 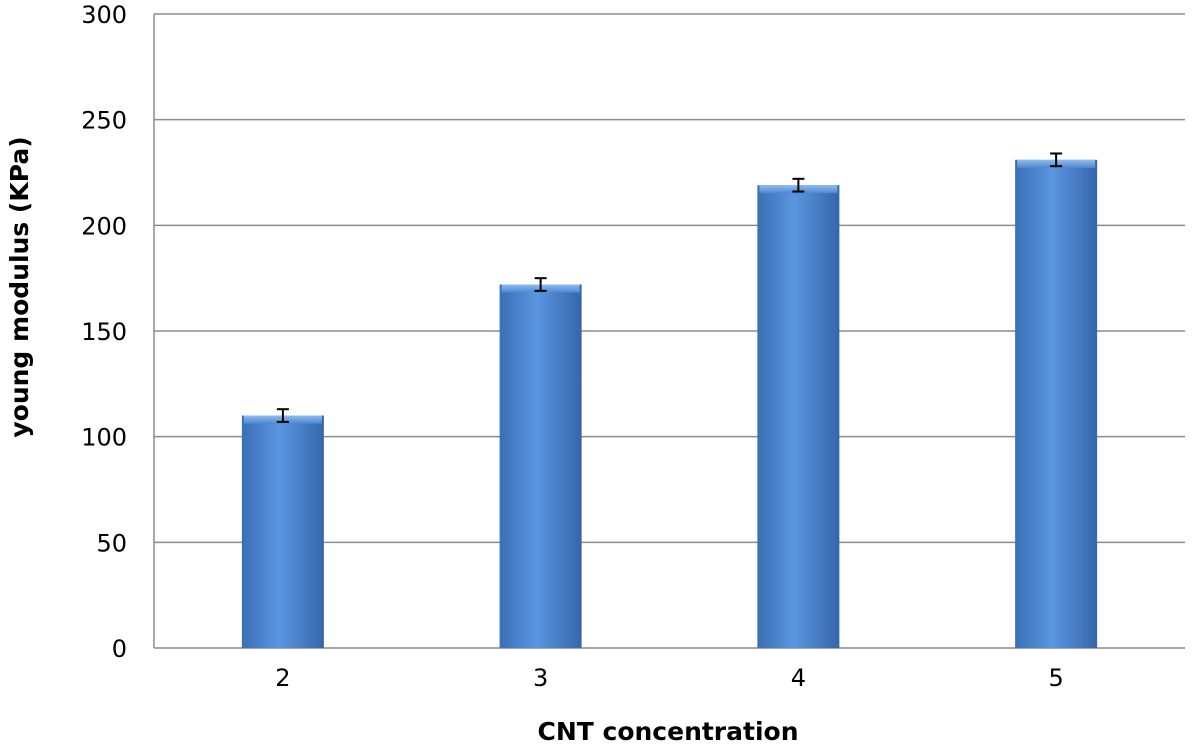 I want to click on y-tick-label: 50, so click(x=111, y=543).